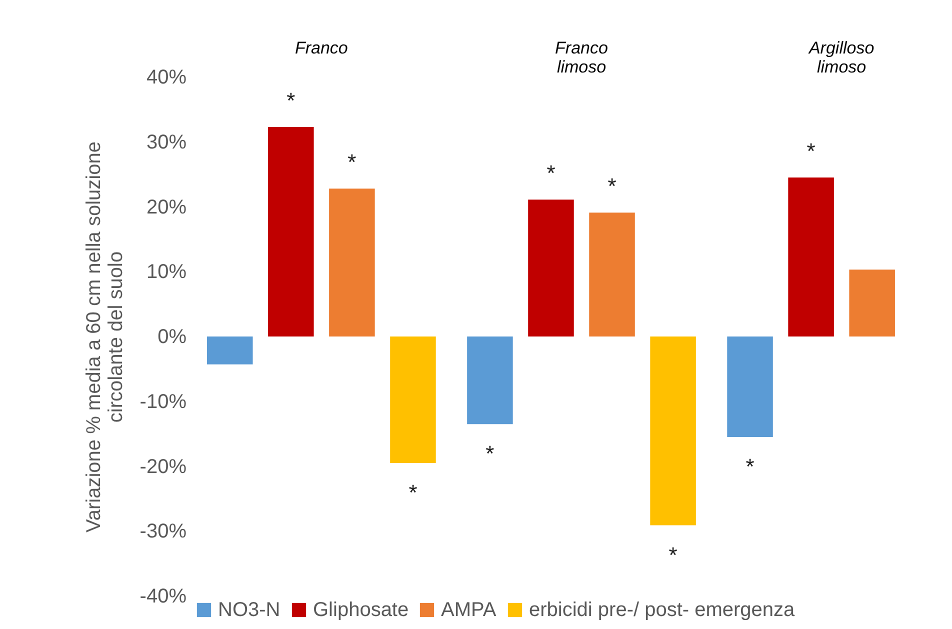  What do you see at coordinates (166, 272) in the screenshot?
I see `y-tick-label: 10%` at bounding box center [166, 272].